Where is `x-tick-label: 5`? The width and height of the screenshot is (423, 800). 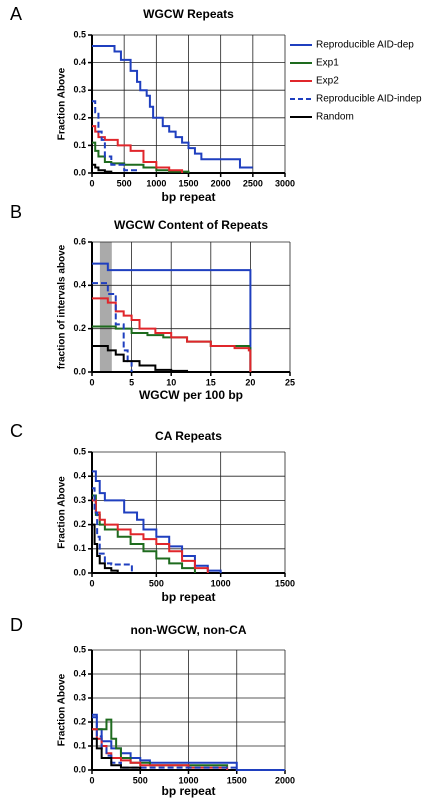
x-tick-label: 5 is located at coordinates (131, 382).